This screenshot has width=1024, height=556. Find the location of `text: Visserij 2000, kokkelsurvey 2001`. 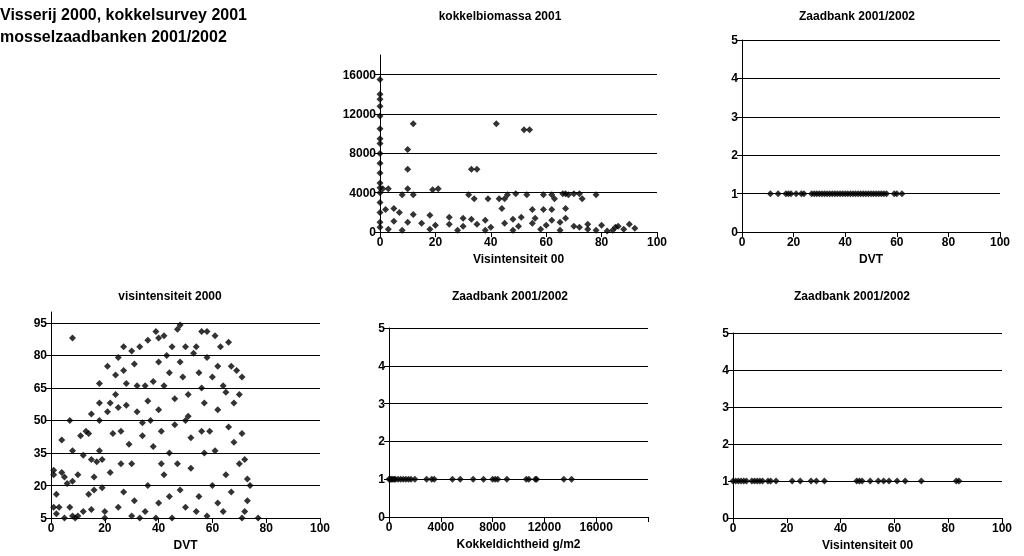

text: Visserij 2000, kokkelsurvey 2001 is located at coordinates (124, 15).